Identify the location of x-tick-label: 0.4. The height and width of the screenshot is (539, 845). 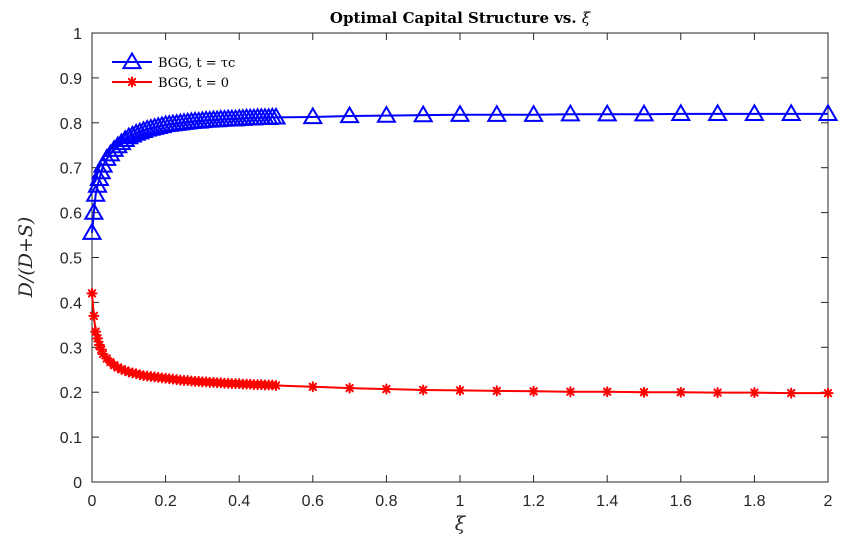
(239, 501).